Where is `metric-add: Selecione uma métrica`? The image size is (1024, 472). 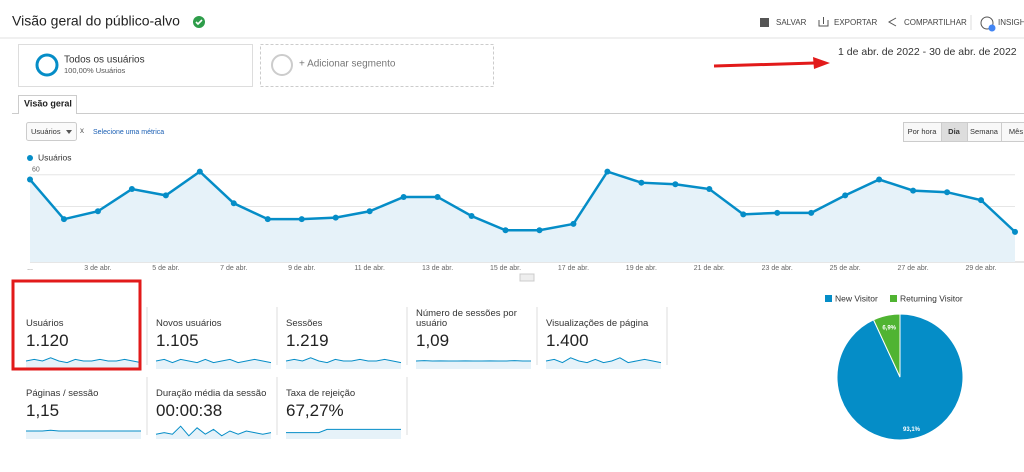
metric-add: Selecione uma métrica is located at coordinates (128, 132).